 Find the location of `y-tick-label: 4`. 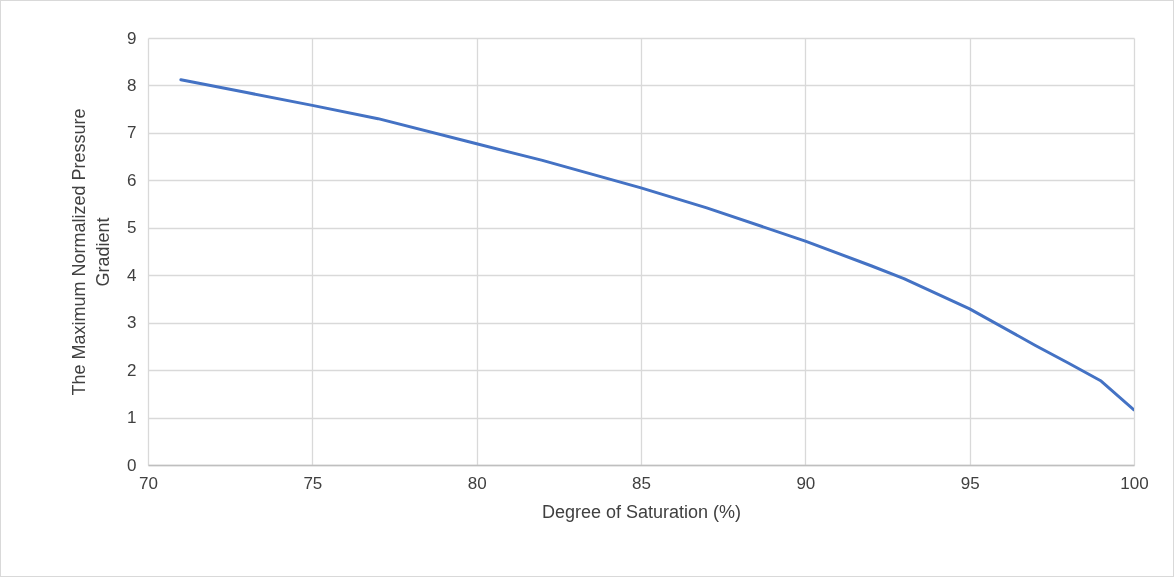

y-tick-label: 4 is located at coordinates (132, 275).